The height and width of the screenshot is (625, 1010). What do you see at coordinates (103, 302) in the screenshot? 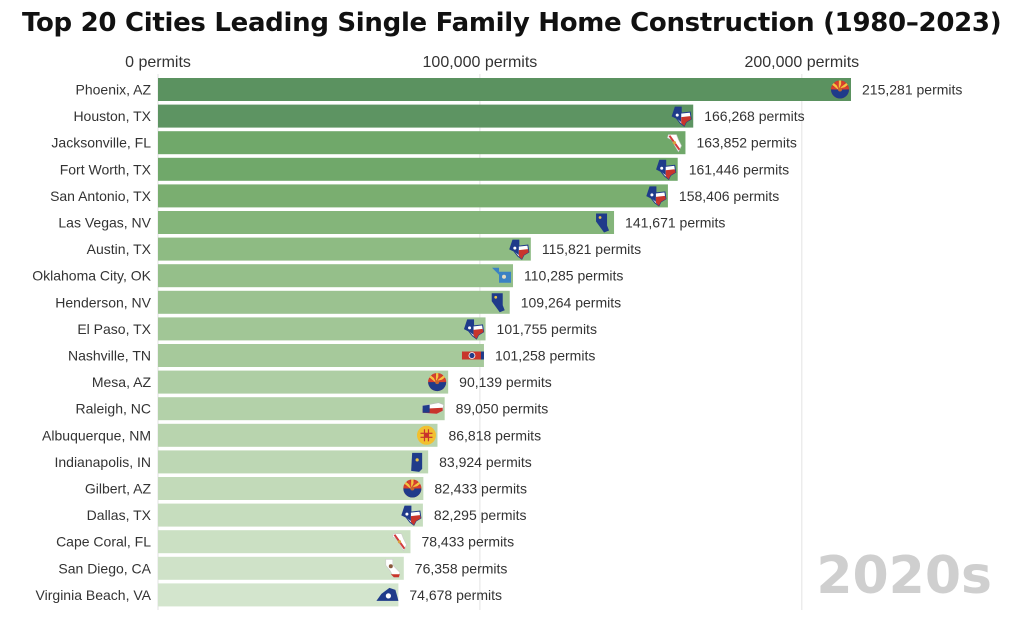
I see `category-label: Henderson, NV` at bounding box center [103, 302].